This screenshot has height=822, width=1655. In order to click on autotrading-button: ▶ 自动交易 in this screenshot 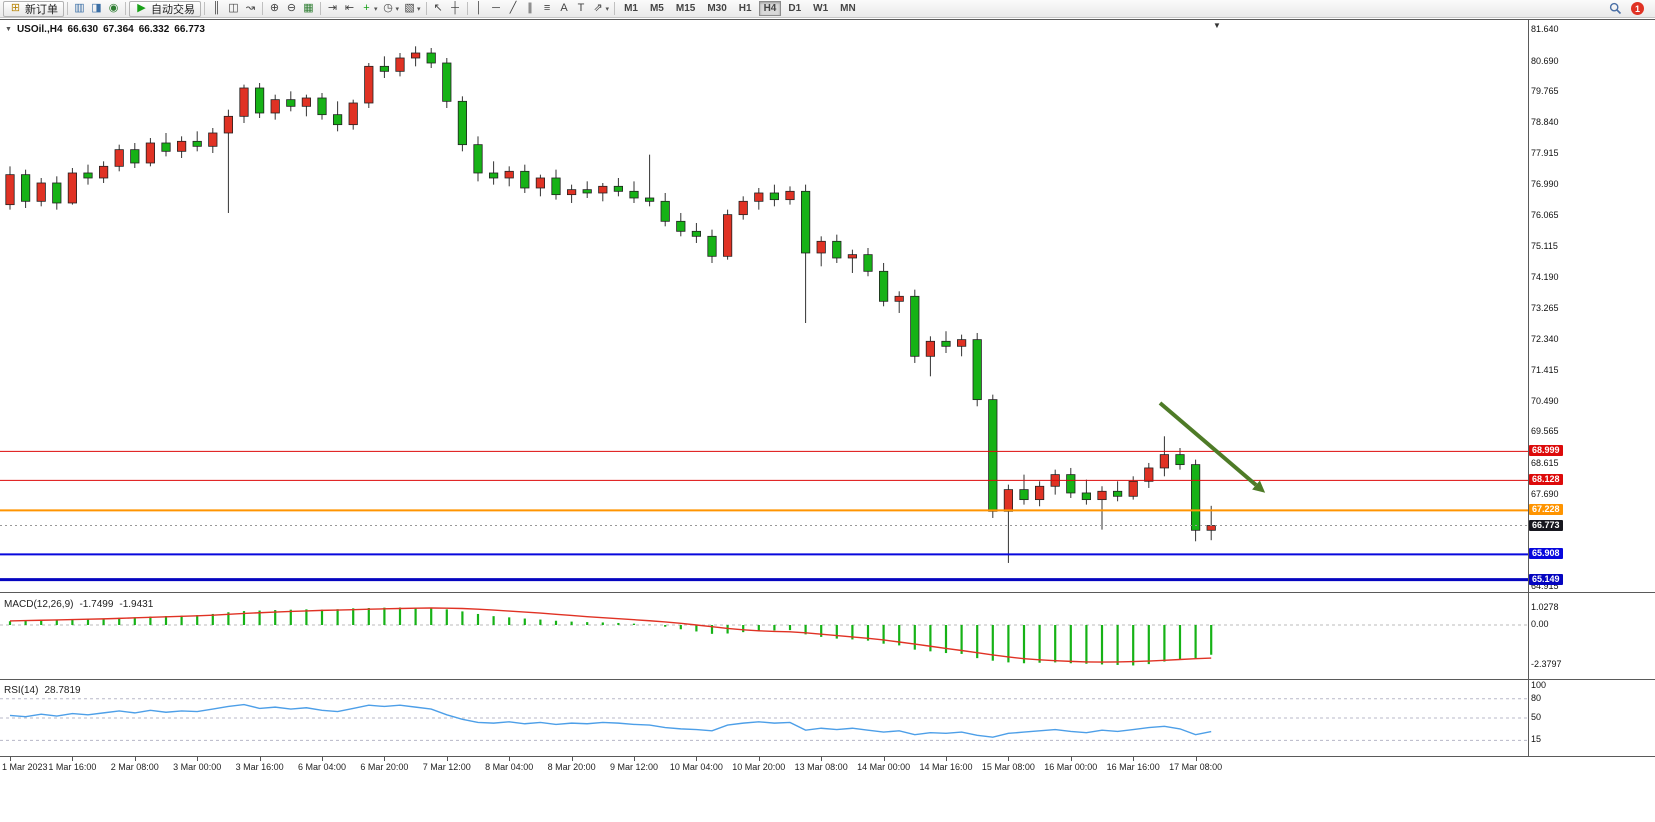, I will do `click(165, 8)`.